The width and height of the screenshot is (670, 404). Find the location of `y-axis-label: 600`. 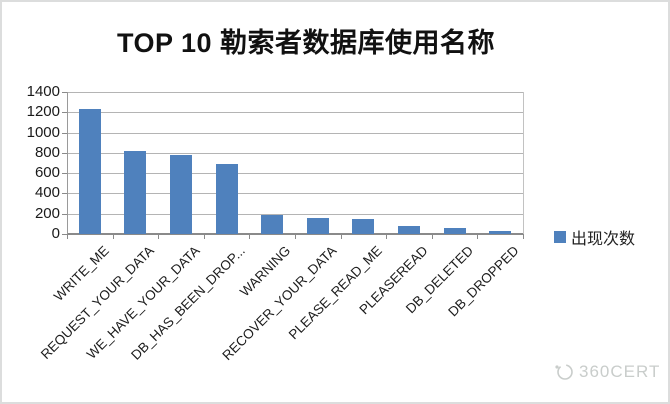

y-axis-label: 600 is located at coordinates (47, 173).